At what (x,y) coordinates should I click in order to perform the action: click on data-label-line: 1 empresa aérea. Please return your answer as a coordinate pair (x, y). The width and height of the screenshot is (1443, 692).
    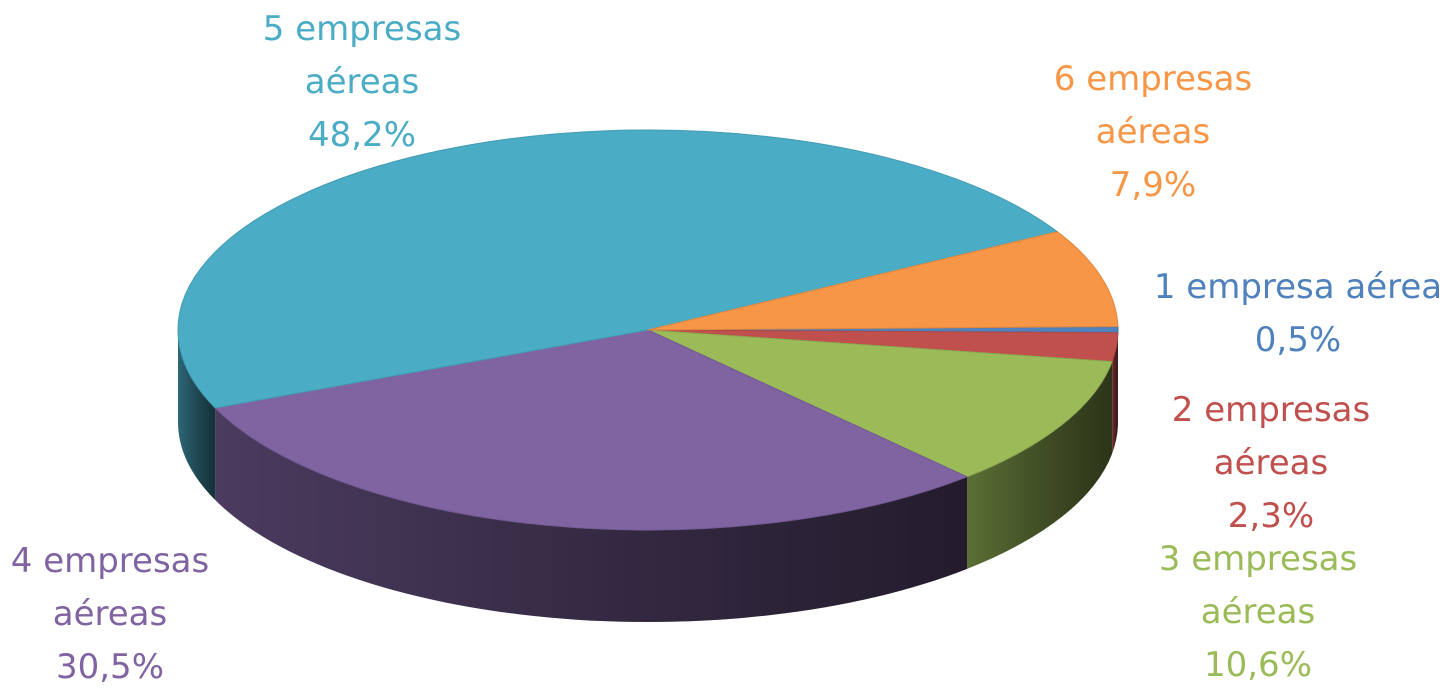
    Looking at the image, I should click on (1298, 287).